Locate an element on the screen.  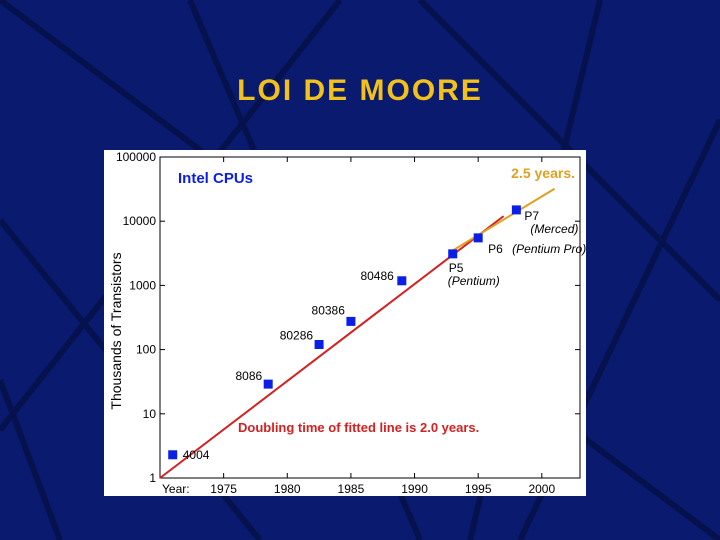
cpu-label: P7 is located at coordinates (531, 216).